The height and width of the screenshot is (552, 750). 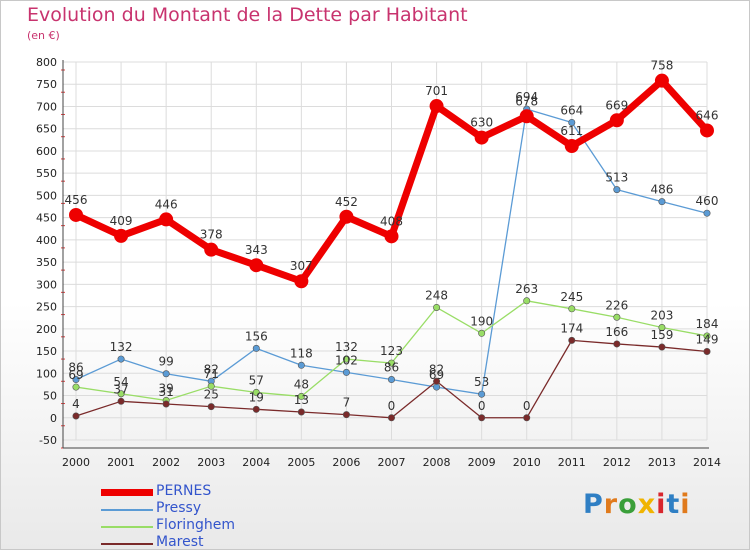 What do you see at coordinates (526, 101) in the screenshot?
I see `data-label-pernes: 678` at bounding box center [526, 101].